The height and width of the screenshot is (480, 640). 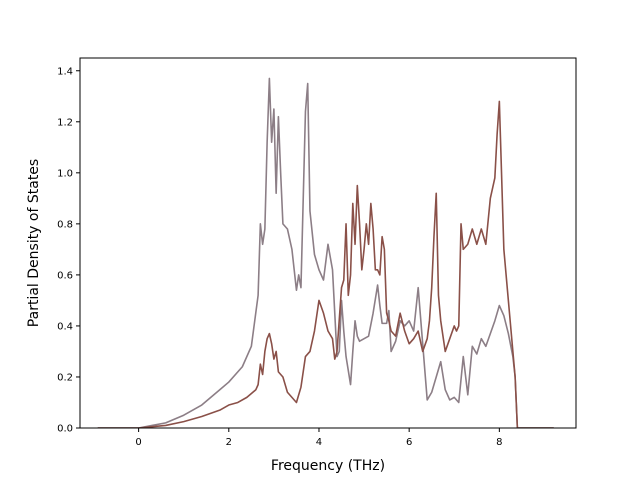 I want to click on y-tick-label: 1.4, so click(x=65, y=71).